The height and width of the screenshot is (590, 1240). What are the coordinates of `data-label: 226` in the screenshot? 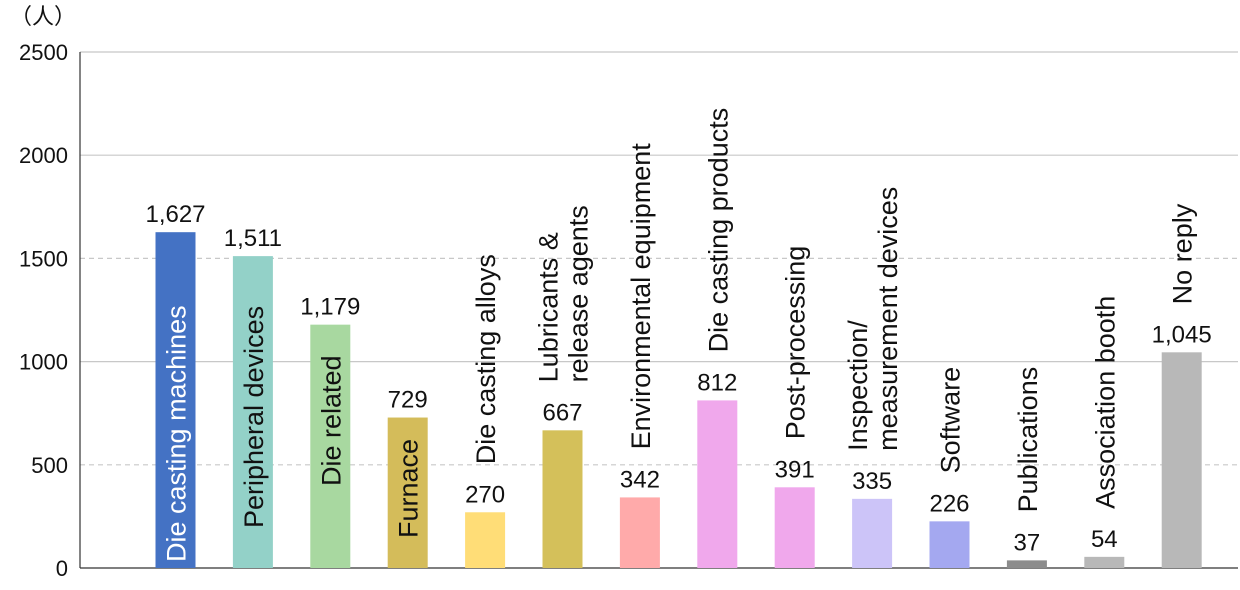 It's located at (949, 503).